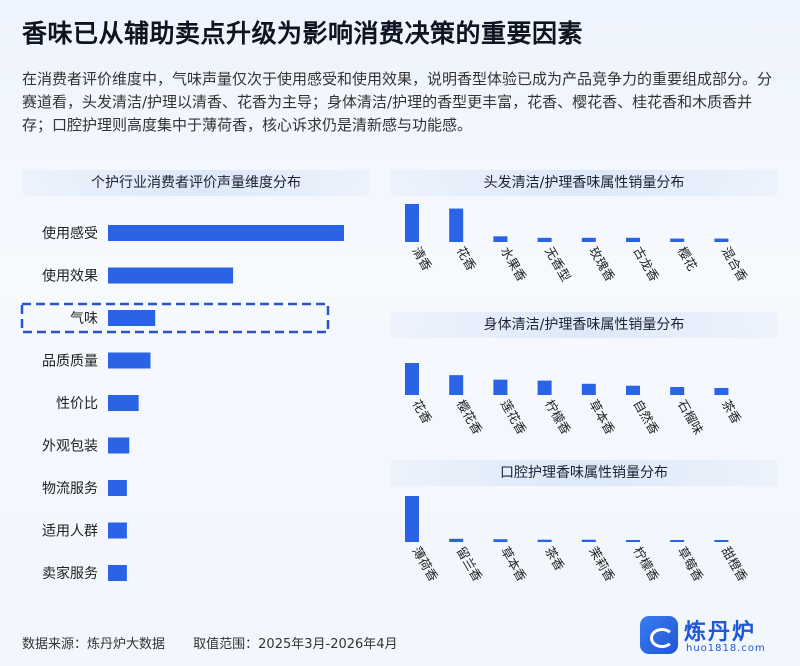 The height and width of the screenshot is (666, 800). What do you see at coordinates (633, 390) in the screenshot?
I see `bar-自然香` at bounding box center [633, 390].